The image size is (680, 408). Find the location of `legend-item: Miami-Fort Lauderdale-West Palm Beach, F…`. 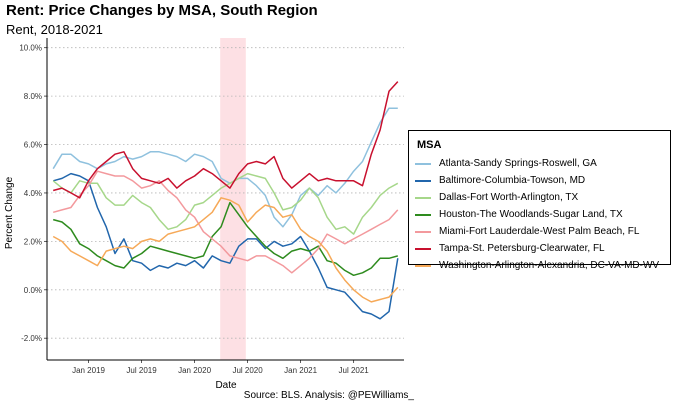

legend-item: Miami-Fort Lauderdale-West Palm Beach, F… is located at coordinates (537, 231).